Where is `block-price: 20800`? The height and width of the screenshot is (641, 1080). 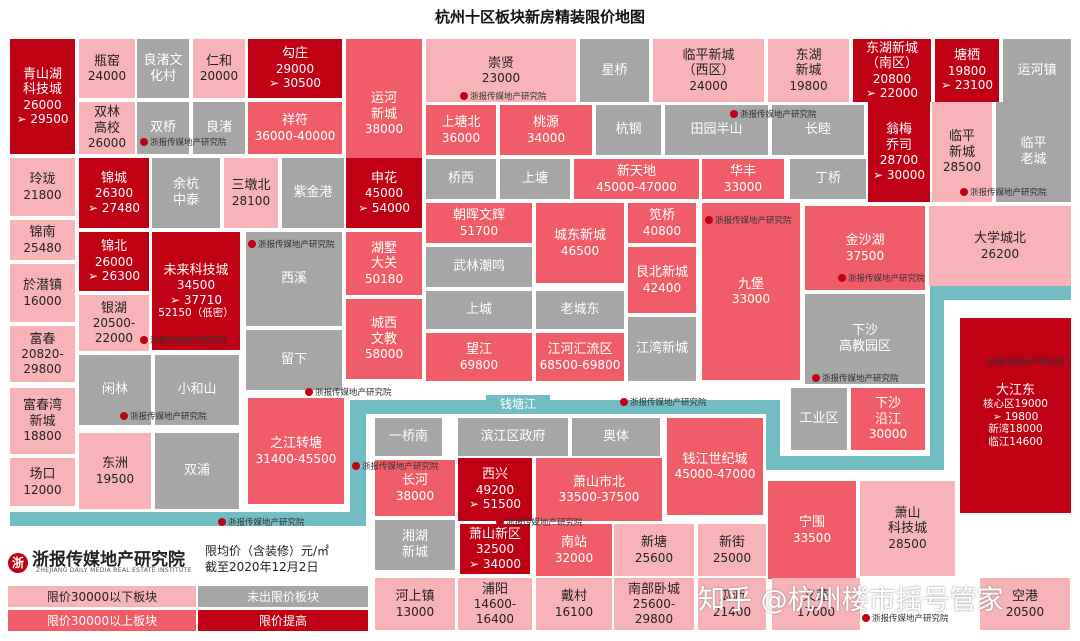 block-price: 20800 is located at coordinates (892, 78).